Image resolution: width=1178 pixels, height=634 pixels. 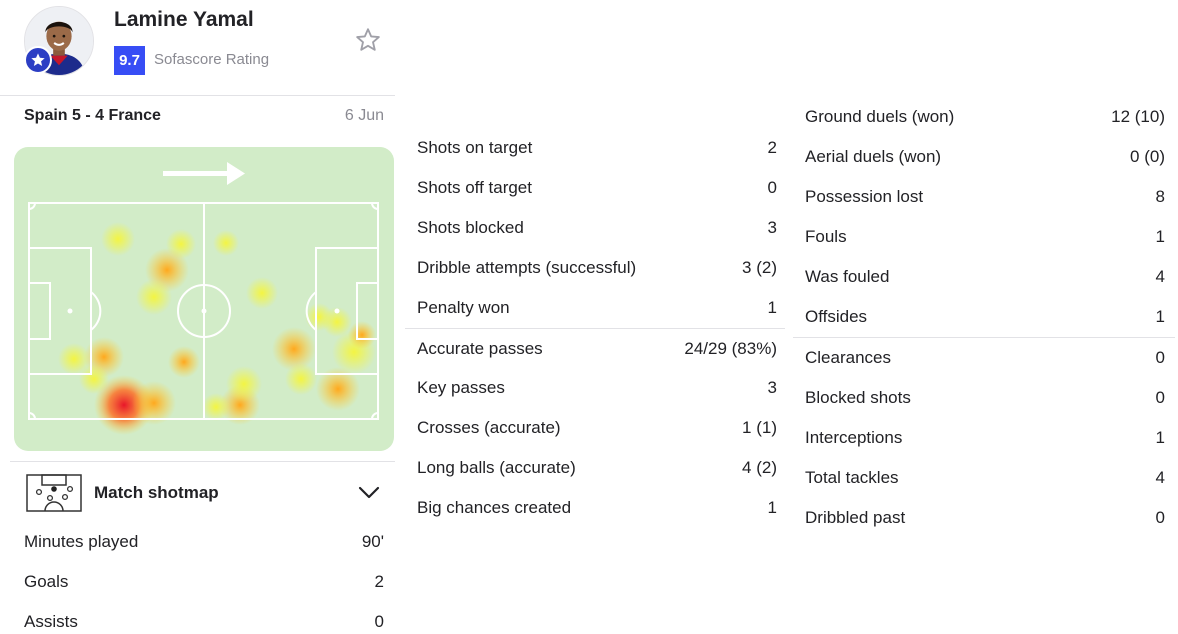 What do you see at coordinates (985, 197) in the screenshot?
I see `stat-row-possession-lost: Possession lost 8` at bounding box center [985, 197].